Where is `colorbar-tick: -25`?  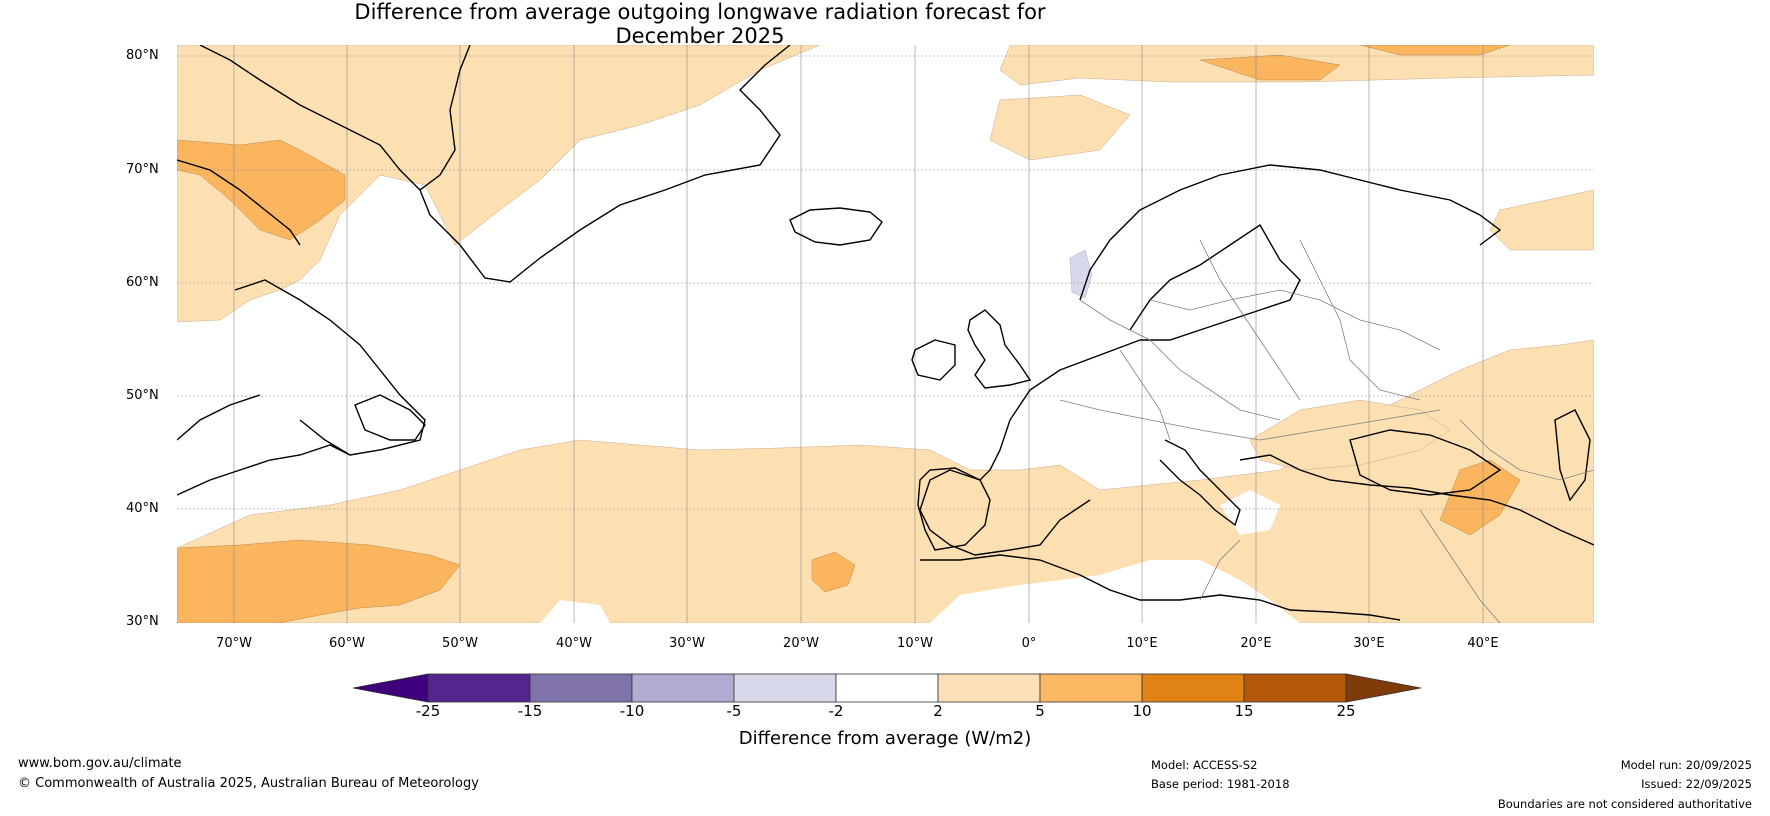
colorbar-tick: -25 is located at coordinates (428, 711).